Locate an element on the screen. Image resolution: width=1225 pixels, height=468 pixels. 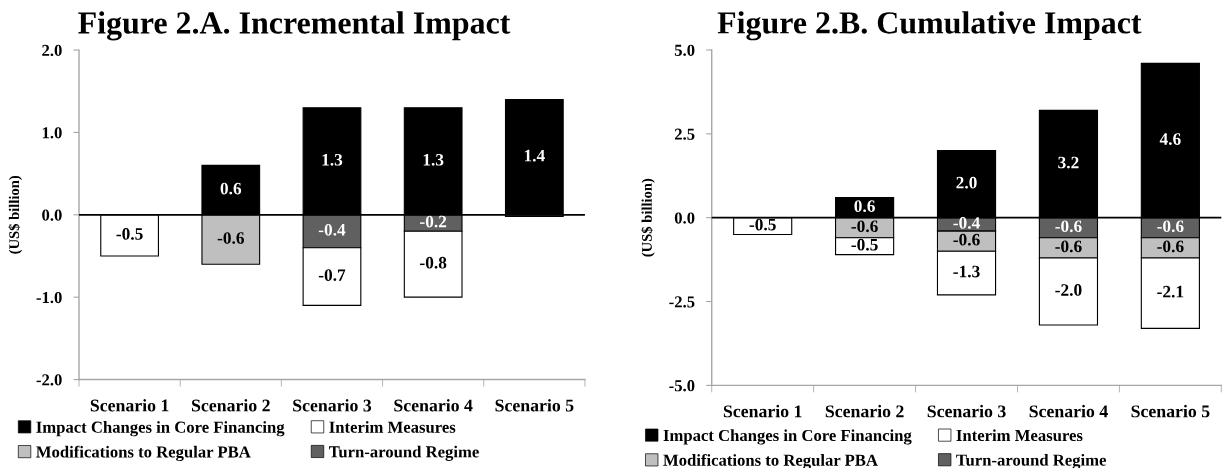
y-tick-label: -1.0 is located at coordinates (49, 297).